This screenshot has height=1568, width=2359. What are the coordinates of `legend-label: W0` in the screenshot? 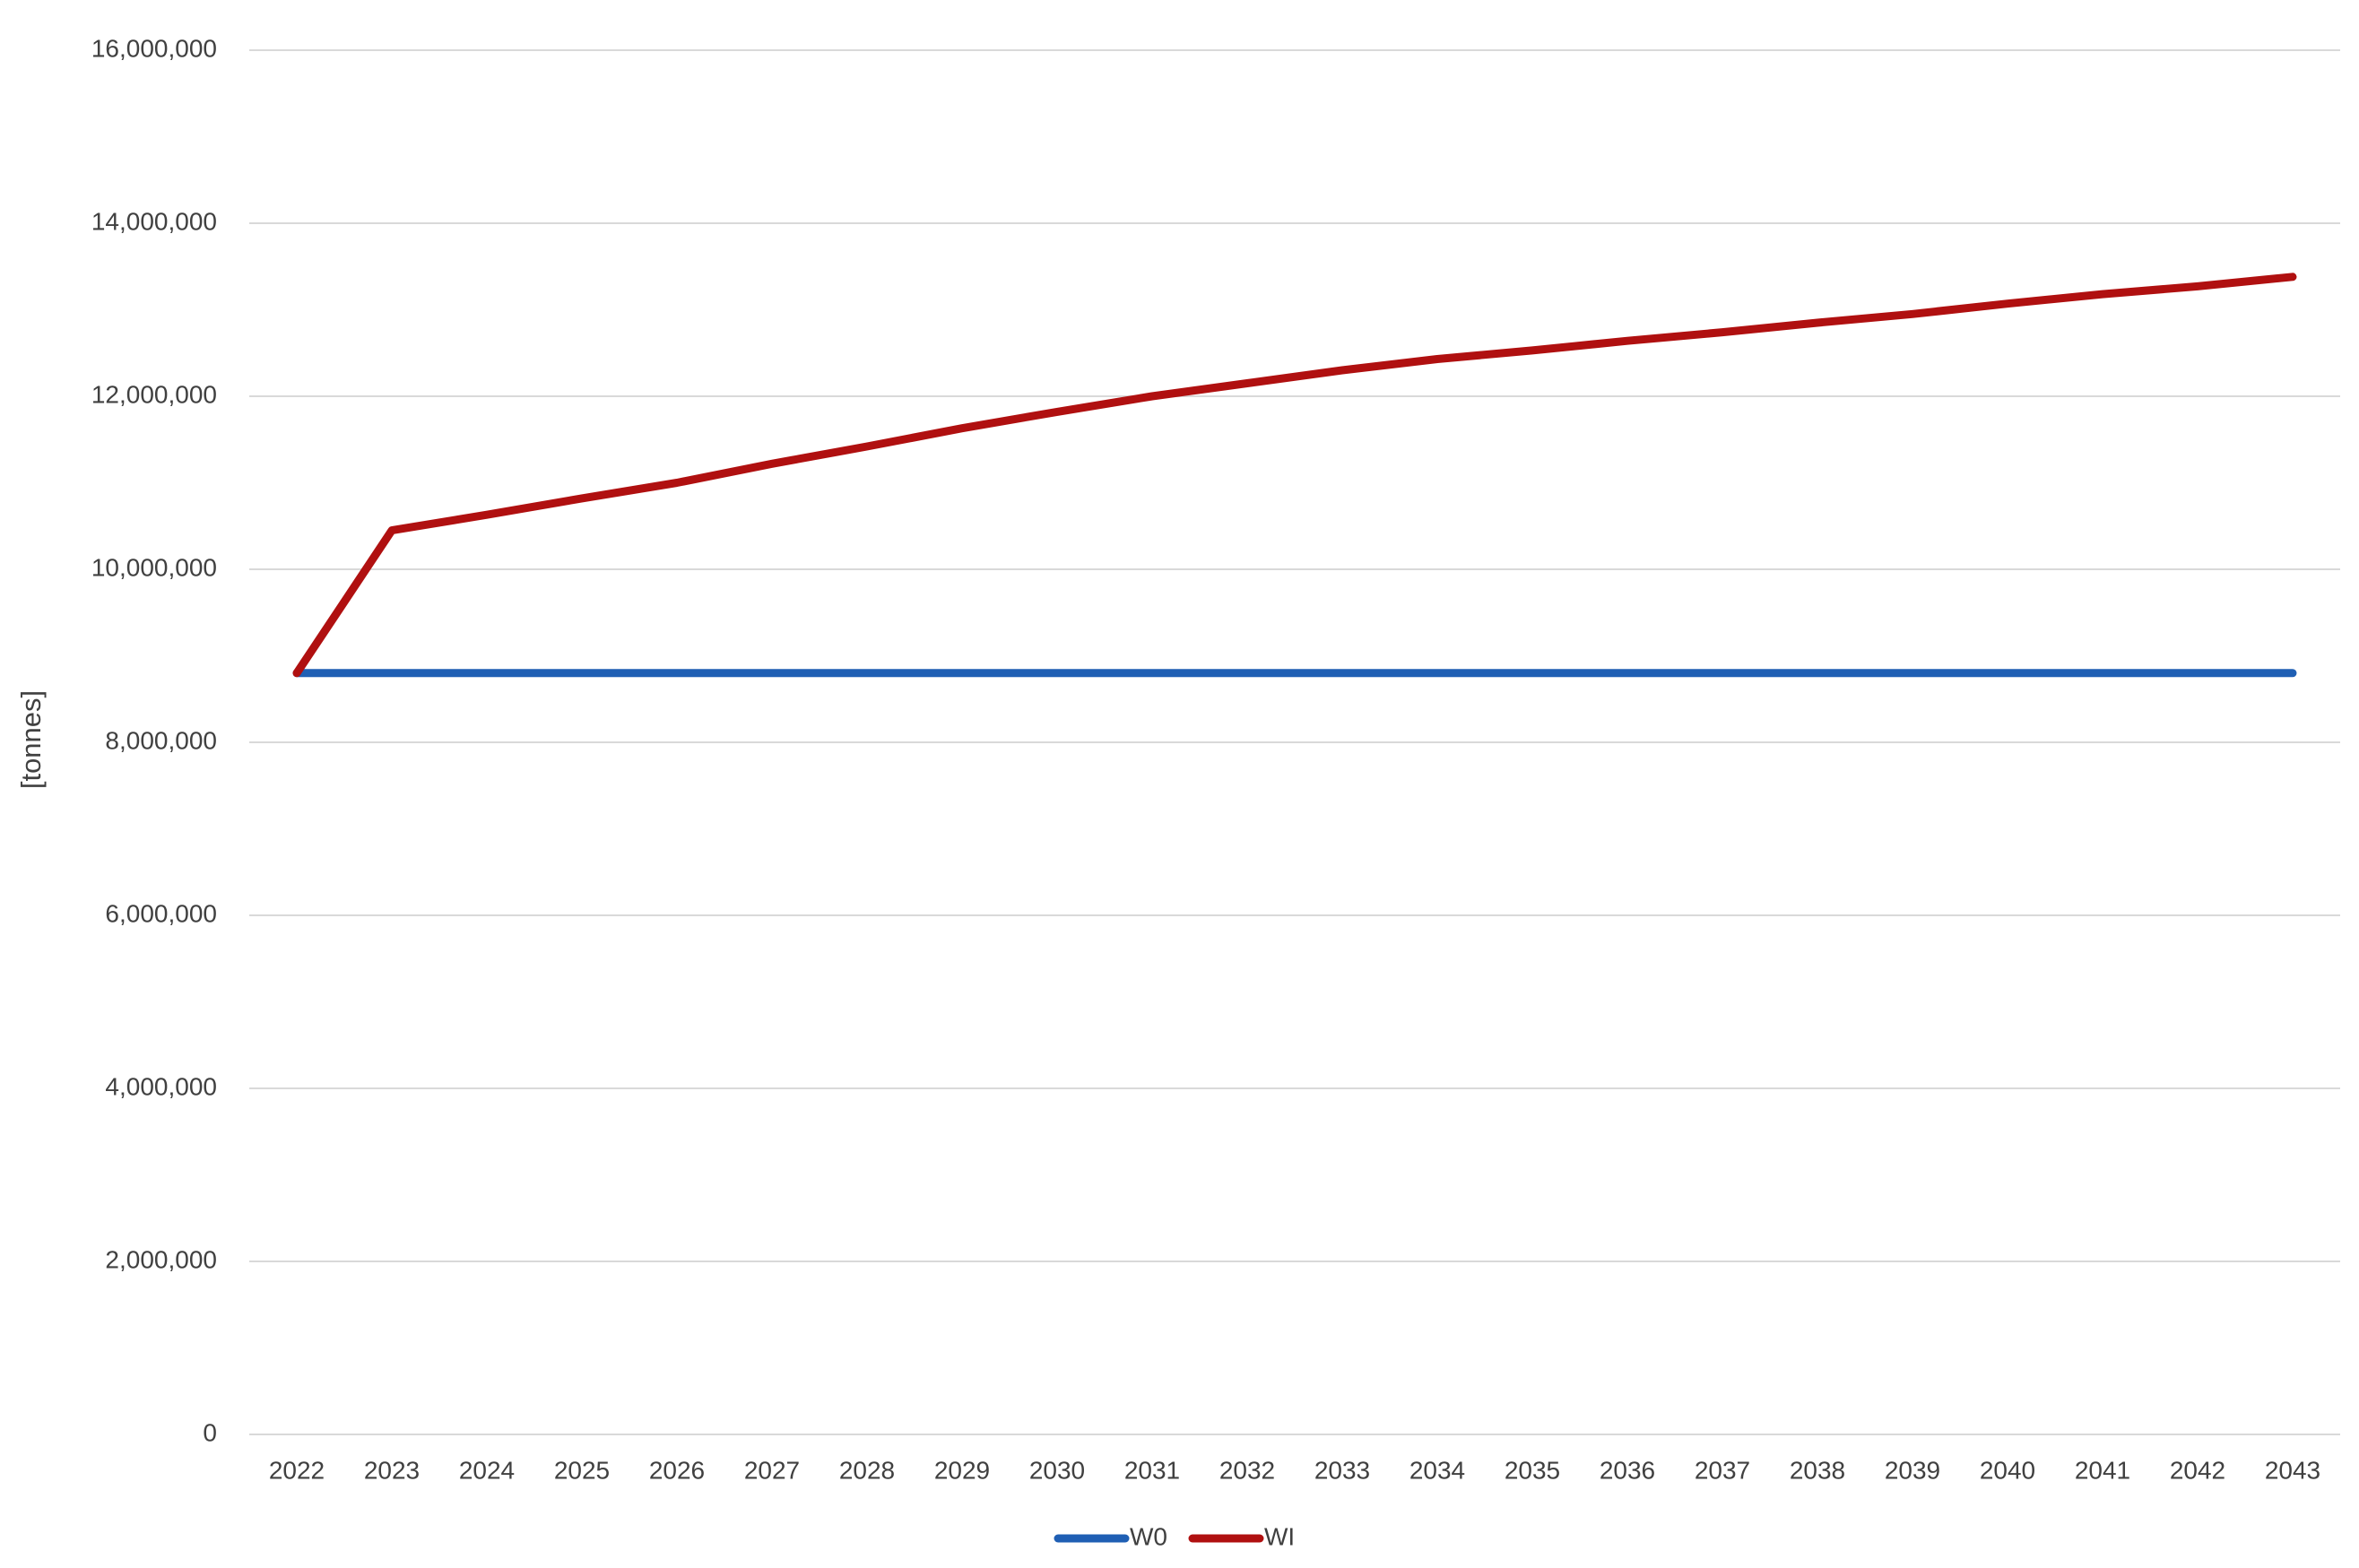 It's located at (1148, 1536).